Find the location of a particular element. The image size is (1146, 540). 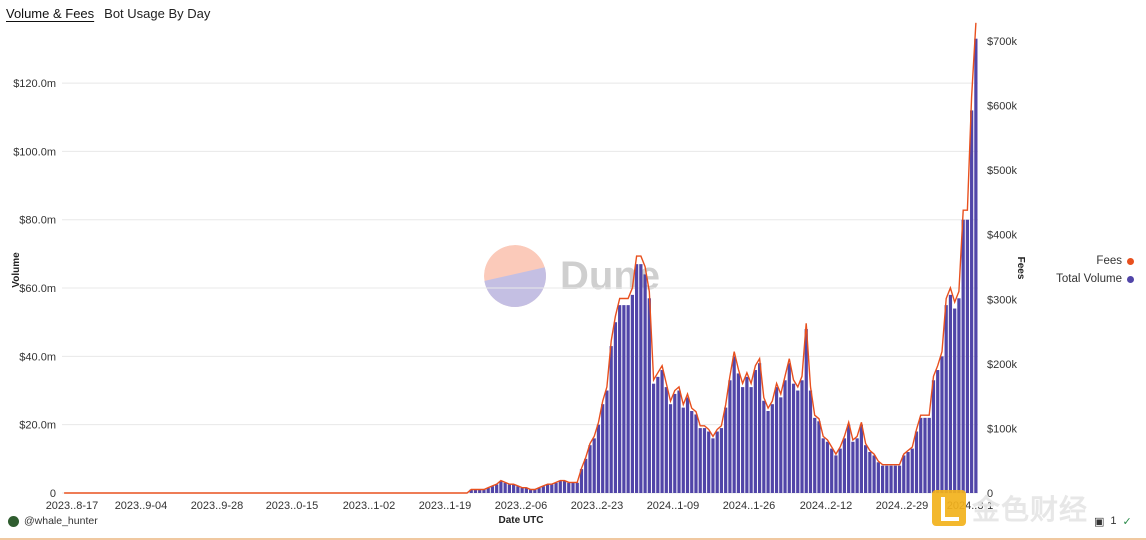

y2-tick-label: $200k is located at coordinates (1002, 365).